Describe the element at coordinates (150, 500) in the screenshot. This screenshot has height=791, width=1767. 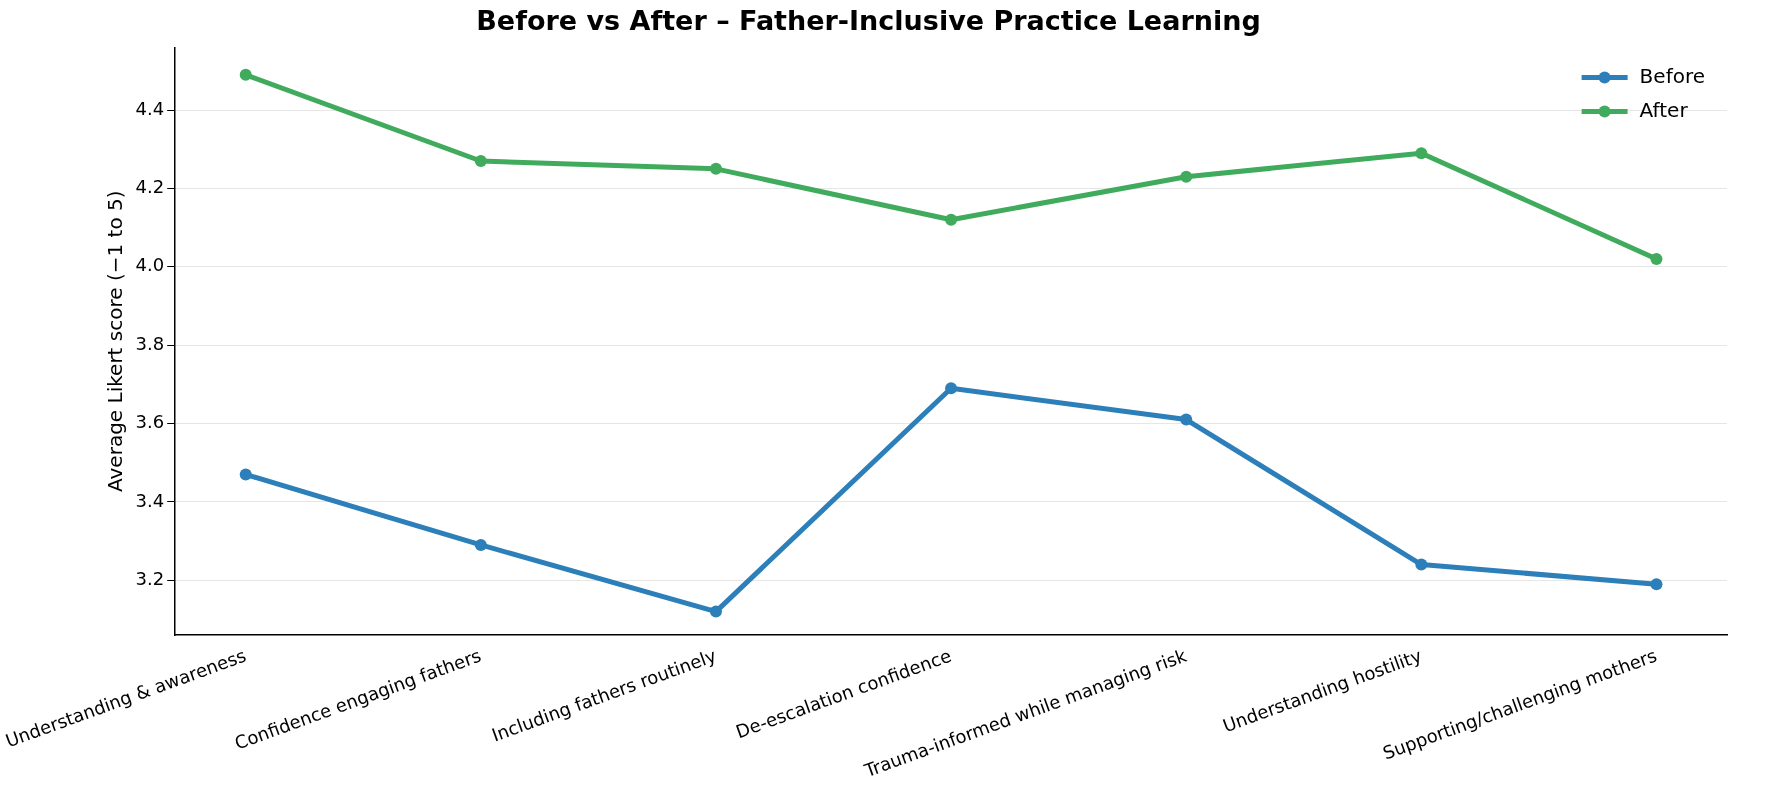
I see `y-tick-label: 3.4` at that location.